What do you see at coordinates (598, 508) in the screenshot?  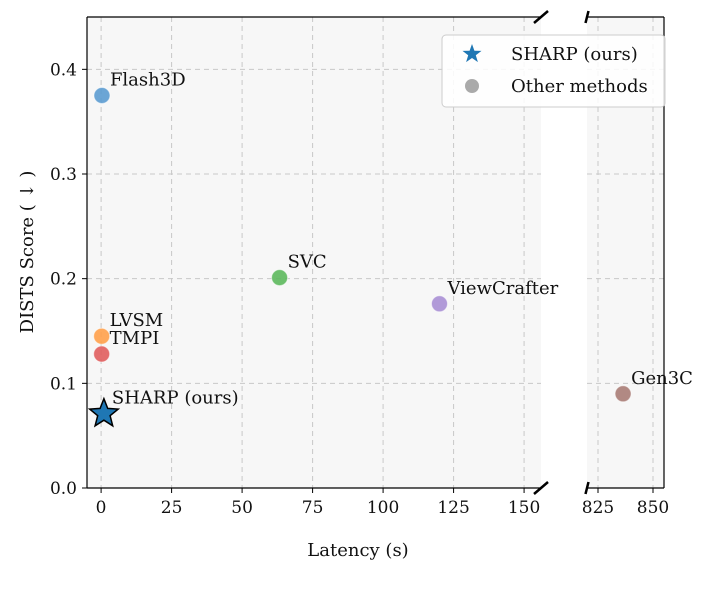 I see `x-tick-label: 825` at bounding box center [598, 508].